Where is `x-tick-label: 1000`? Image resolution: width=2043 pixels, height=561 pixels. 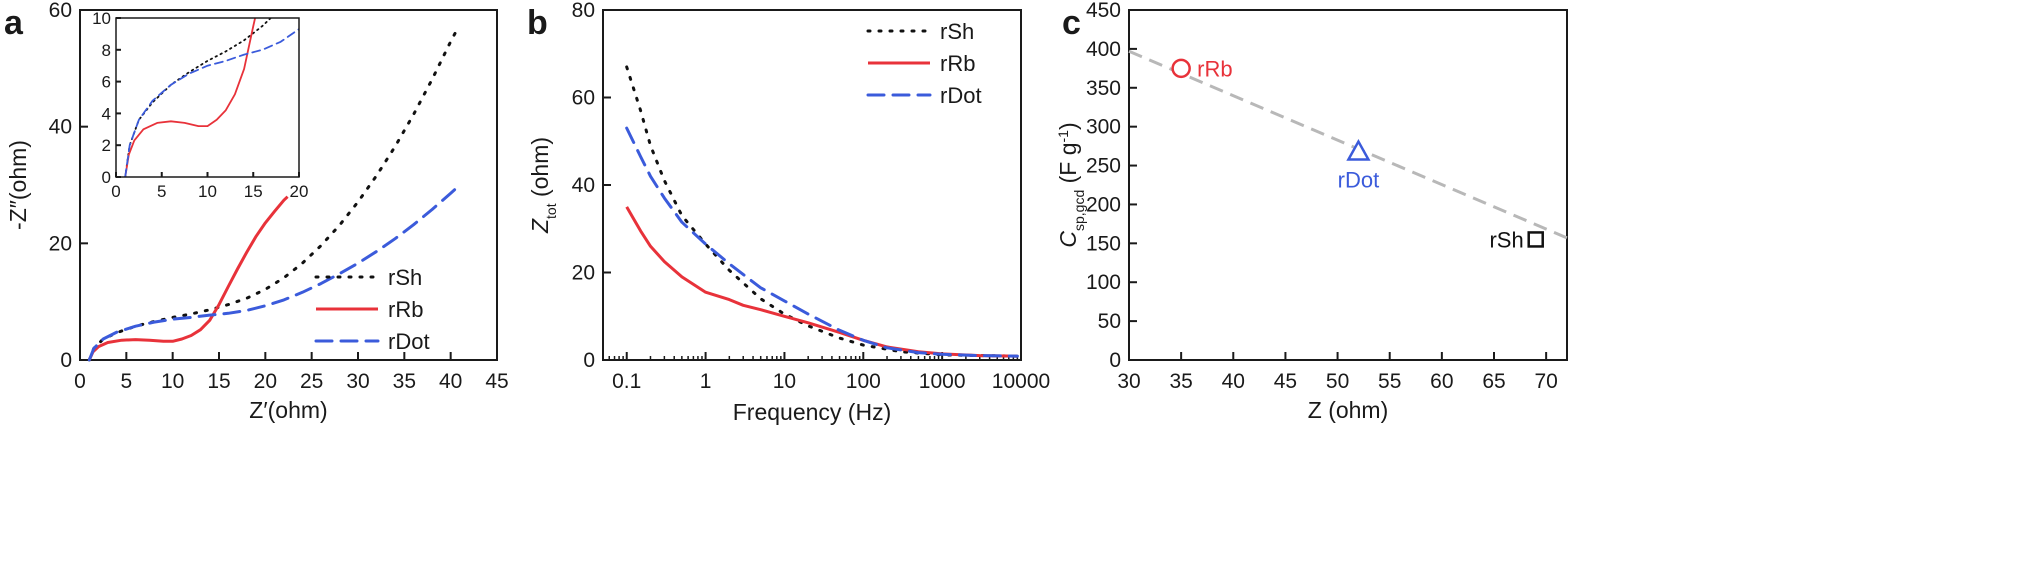 x-tick-label: 1000 is located at coordinates (942, 381).